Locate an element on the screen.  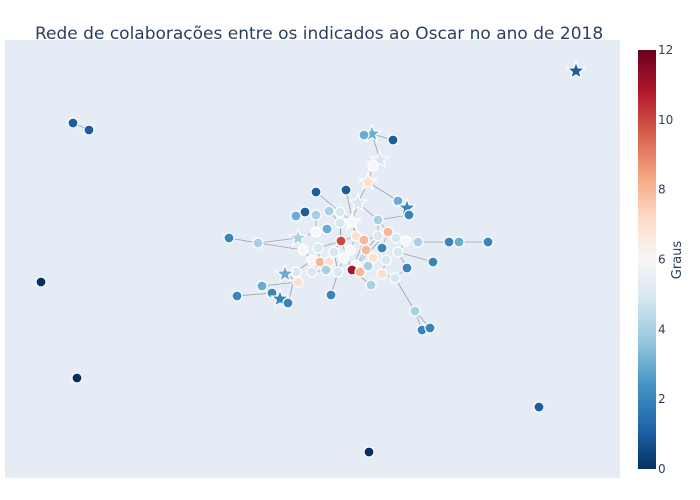
colorbar-tick-label: 10 is located at coordinates (665, 120).